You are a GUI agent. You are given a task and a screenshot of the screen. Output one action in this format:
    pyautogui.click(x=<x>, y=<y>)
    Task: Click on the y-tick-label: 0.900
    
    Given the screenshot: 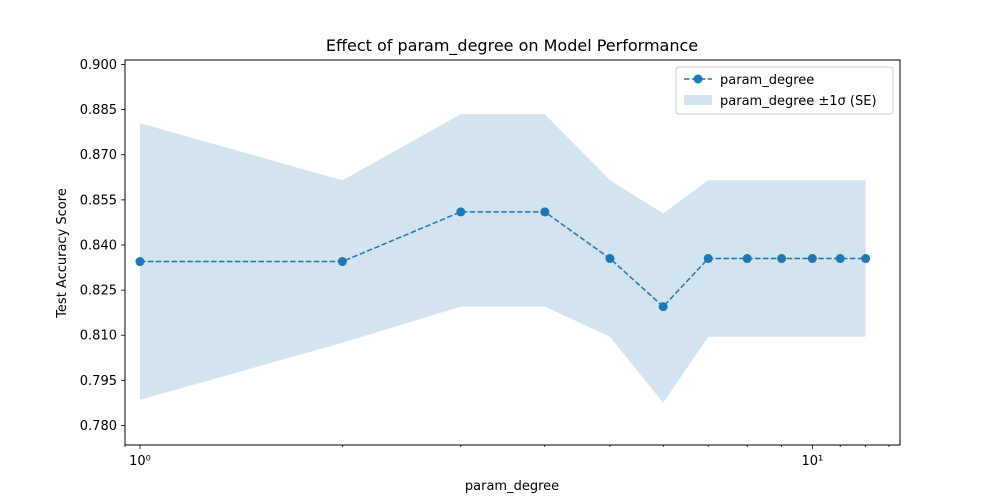 What is the action you would take?
    pyautogui.click(x=98, y=65)
    